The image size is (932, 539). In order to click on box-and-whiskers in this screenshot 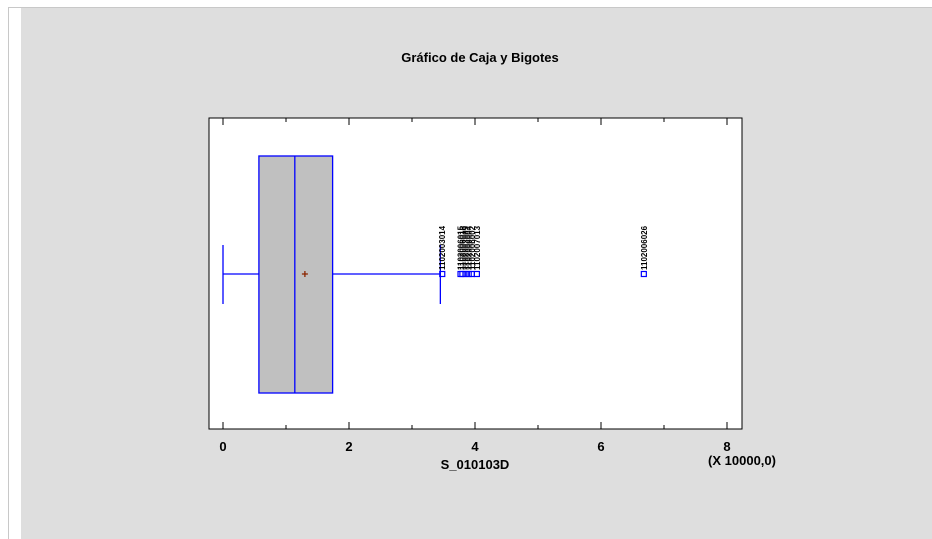, I will do `click(332, 274)`.